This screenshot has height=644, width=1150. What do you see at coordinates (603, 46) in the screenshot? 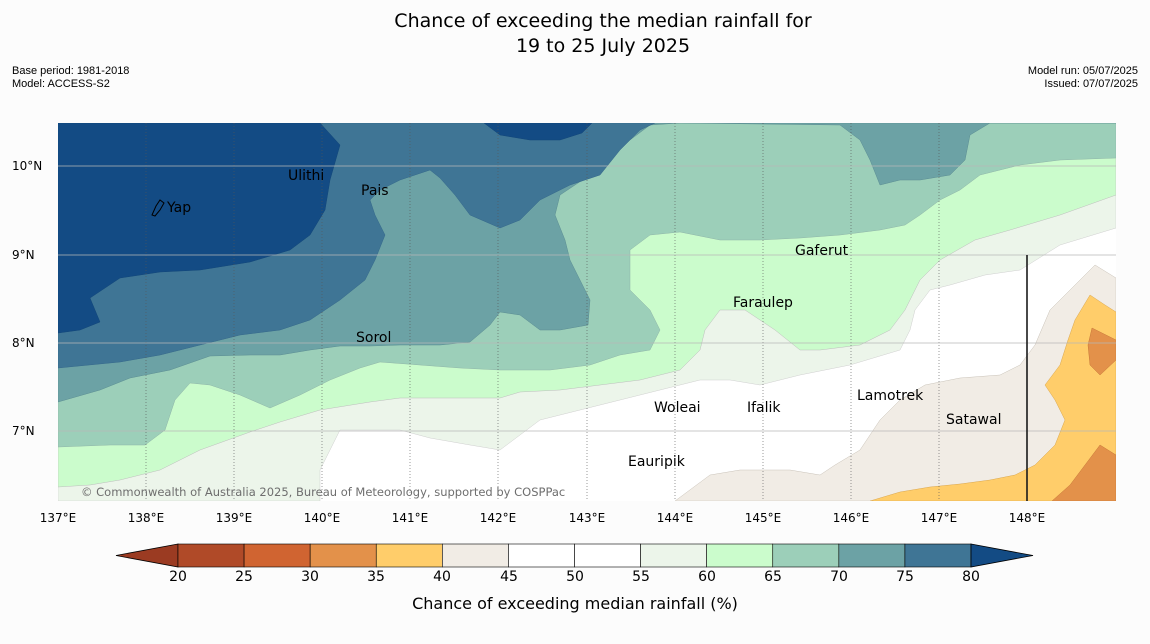
I see `title-line-2: 19 to 25 July 2025` at bounding box center [603, 46].